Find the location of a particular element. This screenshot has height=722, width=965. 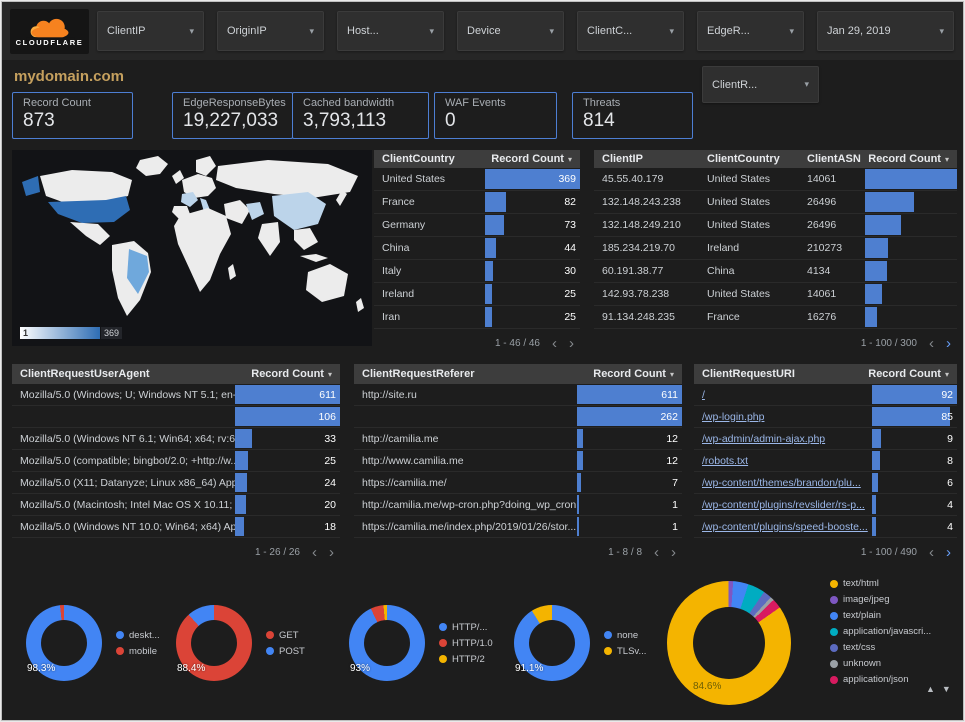

table-row: France 82 is located at coordinates (477, 202).